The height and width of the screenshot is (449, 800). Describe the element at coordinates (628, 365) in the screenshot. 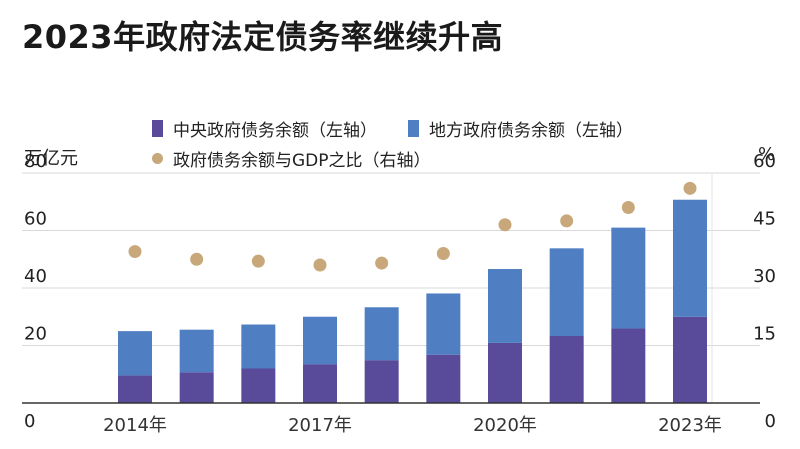

I see `bar-central-2022` at that location.